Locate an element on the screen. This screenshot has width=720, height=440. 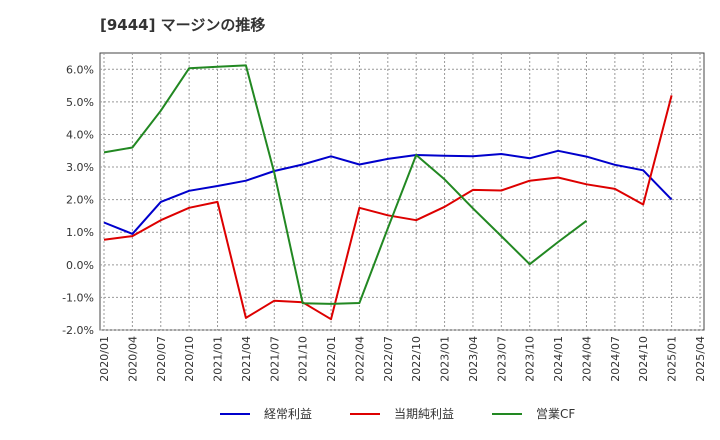
chart-title: [9444] マージンの推移 is located at coordinates (183, 25).